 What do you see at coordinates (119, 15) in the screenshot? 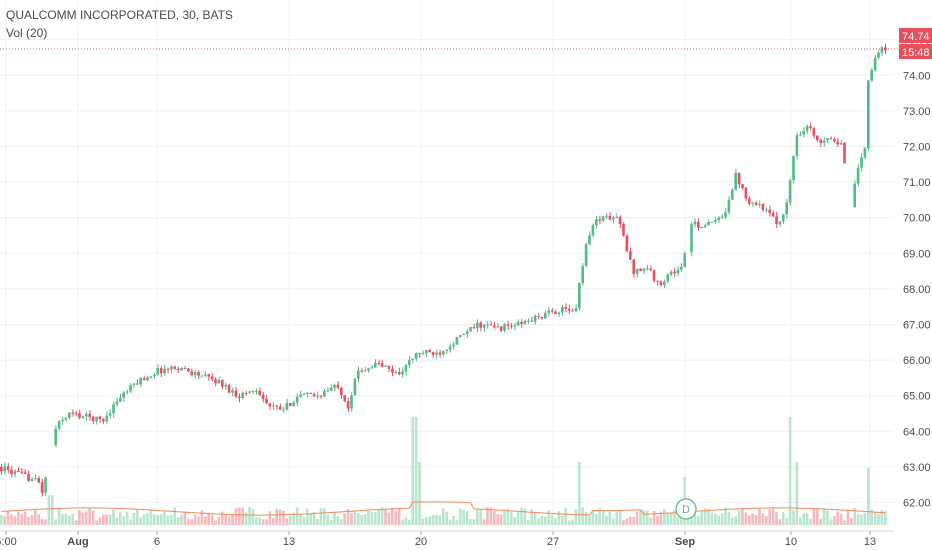
I see `symbol-legend: QUALCOMM INCORPORATED, 30, BATS` at bounding box center [119, 15].